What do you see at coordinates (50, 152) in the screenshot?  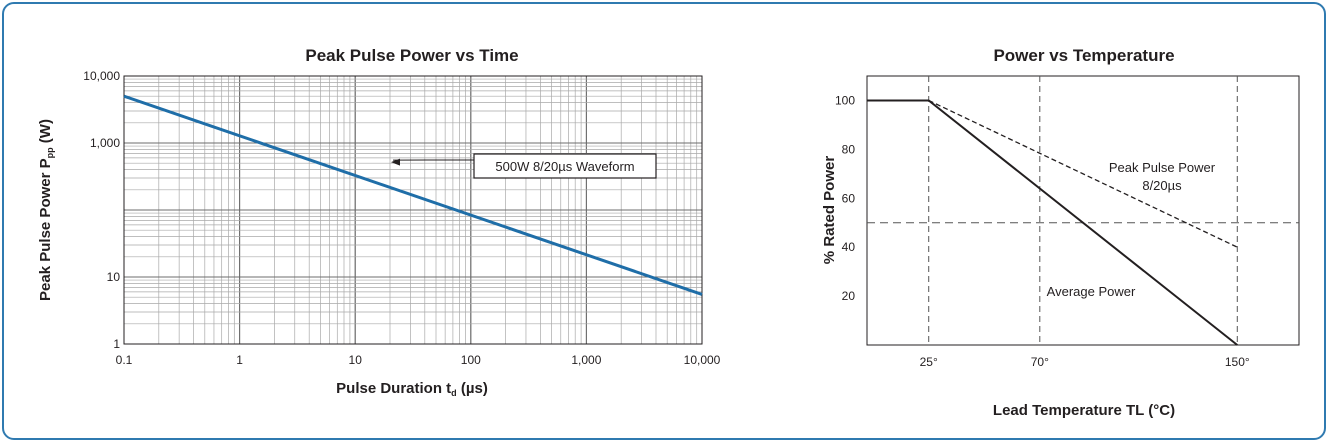 I see `y-label-subscript: pp` at bounding box center [50, 152].